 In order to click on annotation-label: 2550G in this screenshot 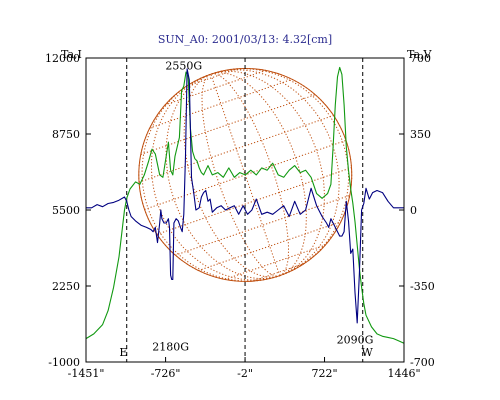, I will do `click(183, 66)`.